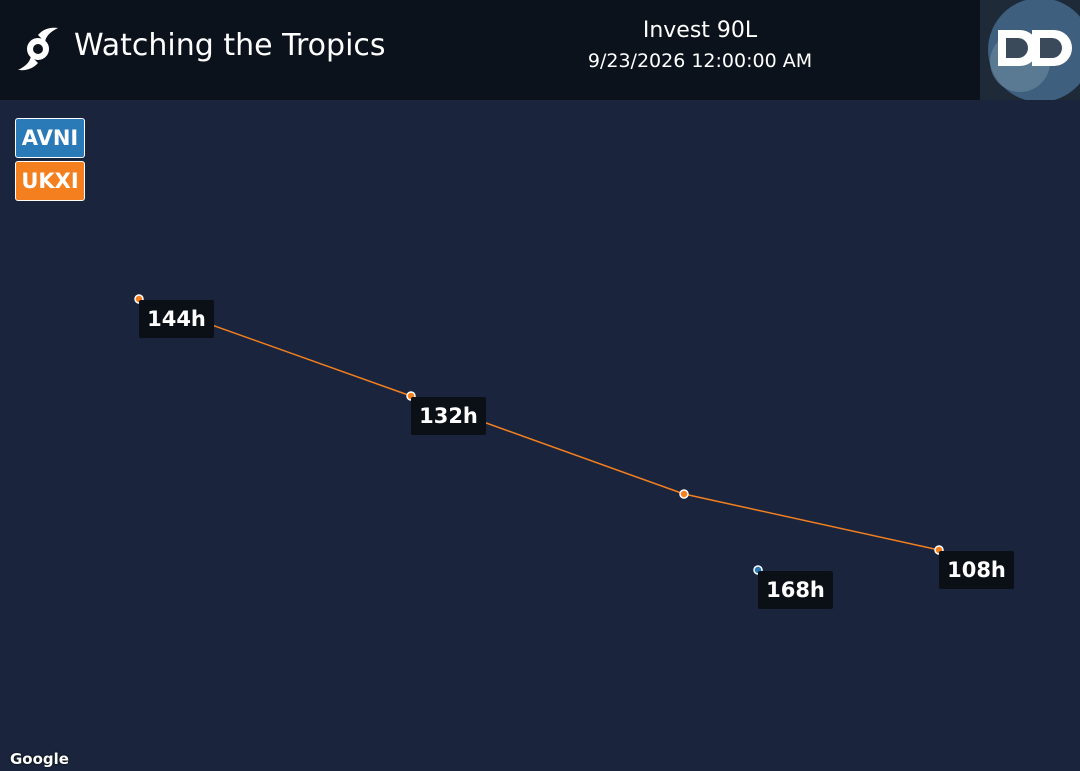 Image resolution: width=1080 pixels, height=771 pixels. I want to click on forecast-label: 144h, so click(176, 319).